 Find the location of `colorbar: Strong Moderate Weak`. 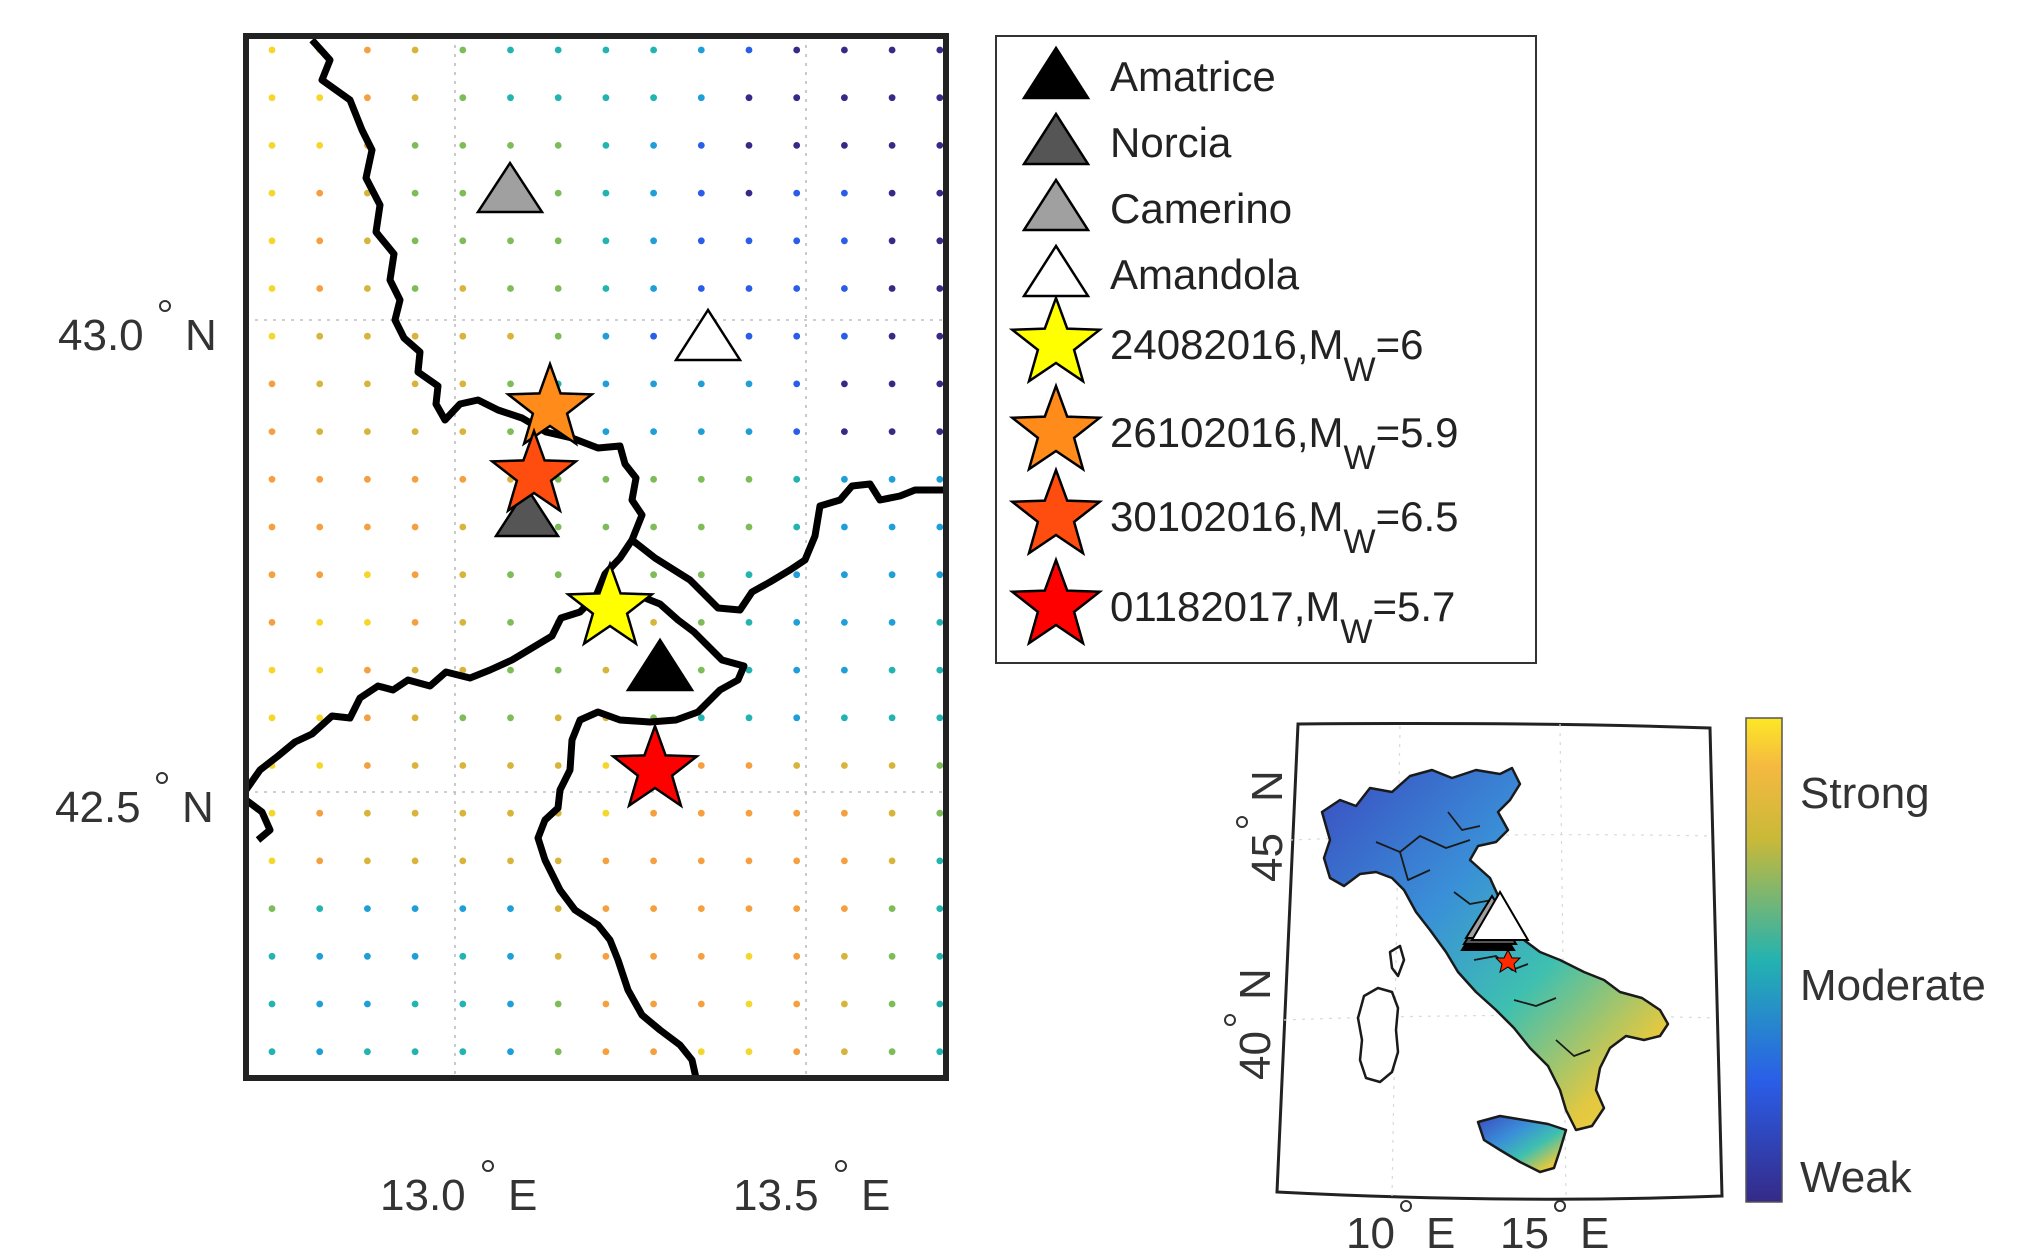

colorbar: Strong Moderate Weak is located at coordinates (1865, 960).